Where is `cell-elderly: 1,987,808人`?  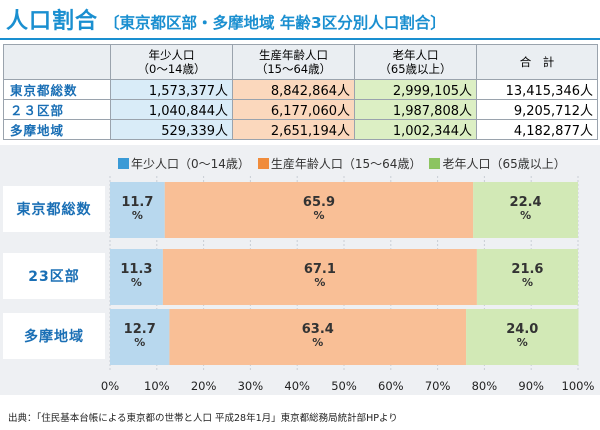
cell-elderly: 1,987,808人 is located at coordinates (415, 109).